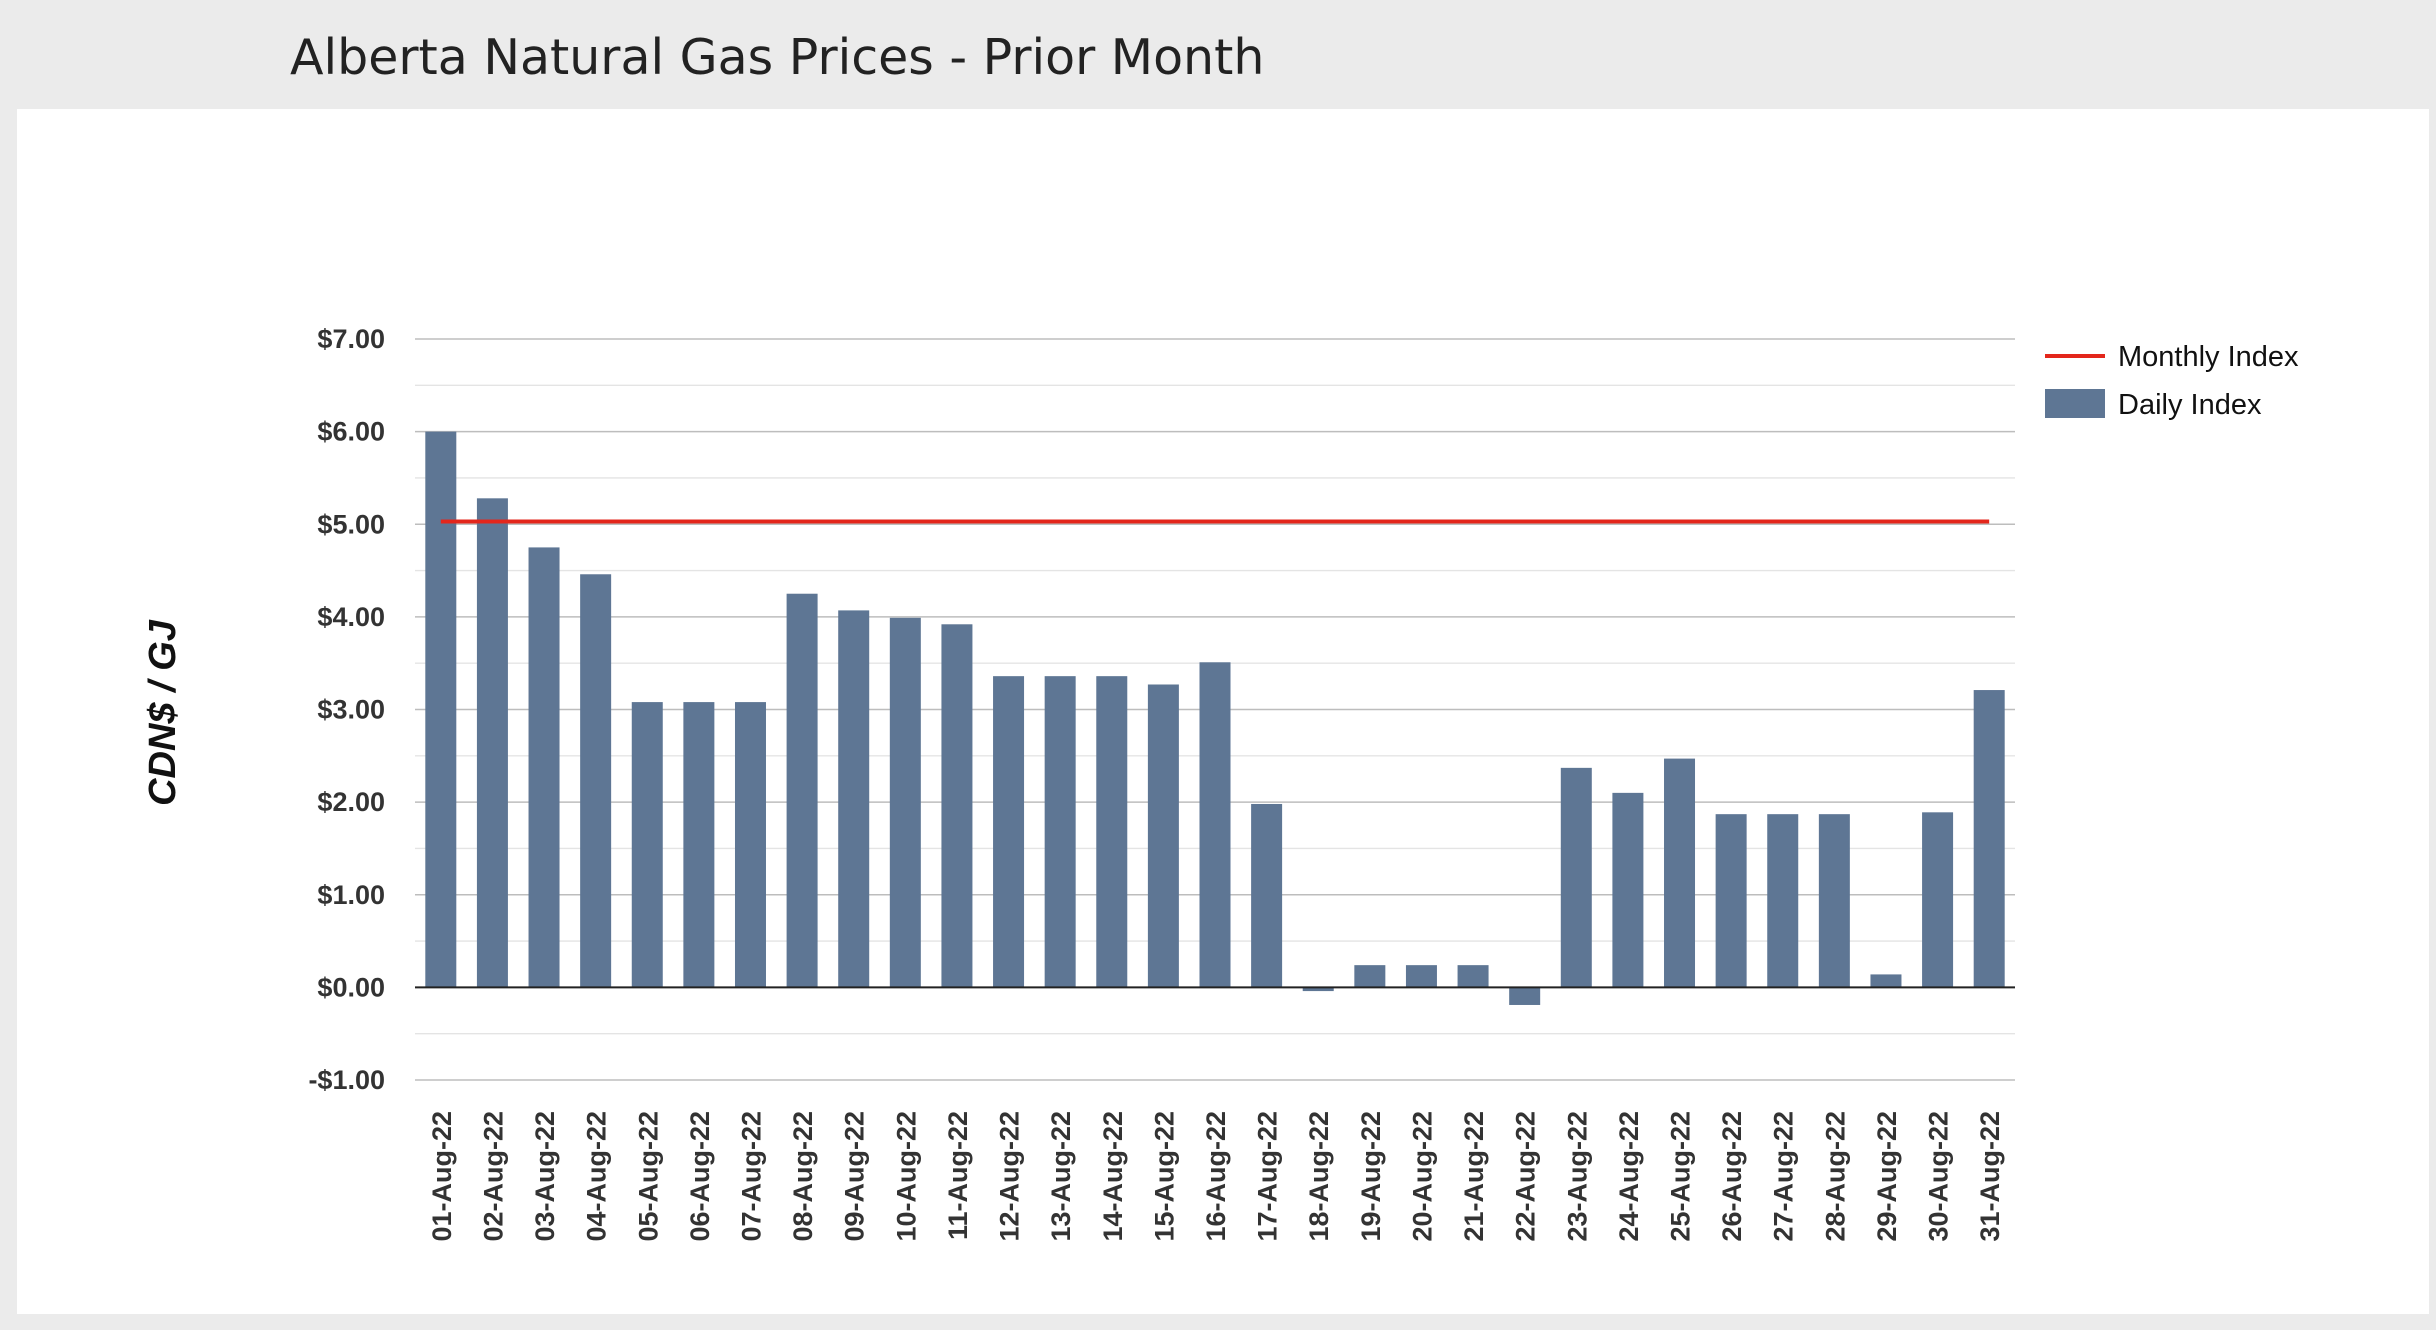  What do you see at coordinates (2190, 405) in the screenshot?
I see `legend-label-daily-index: Daily Index` at bounding box center [2190, 405].